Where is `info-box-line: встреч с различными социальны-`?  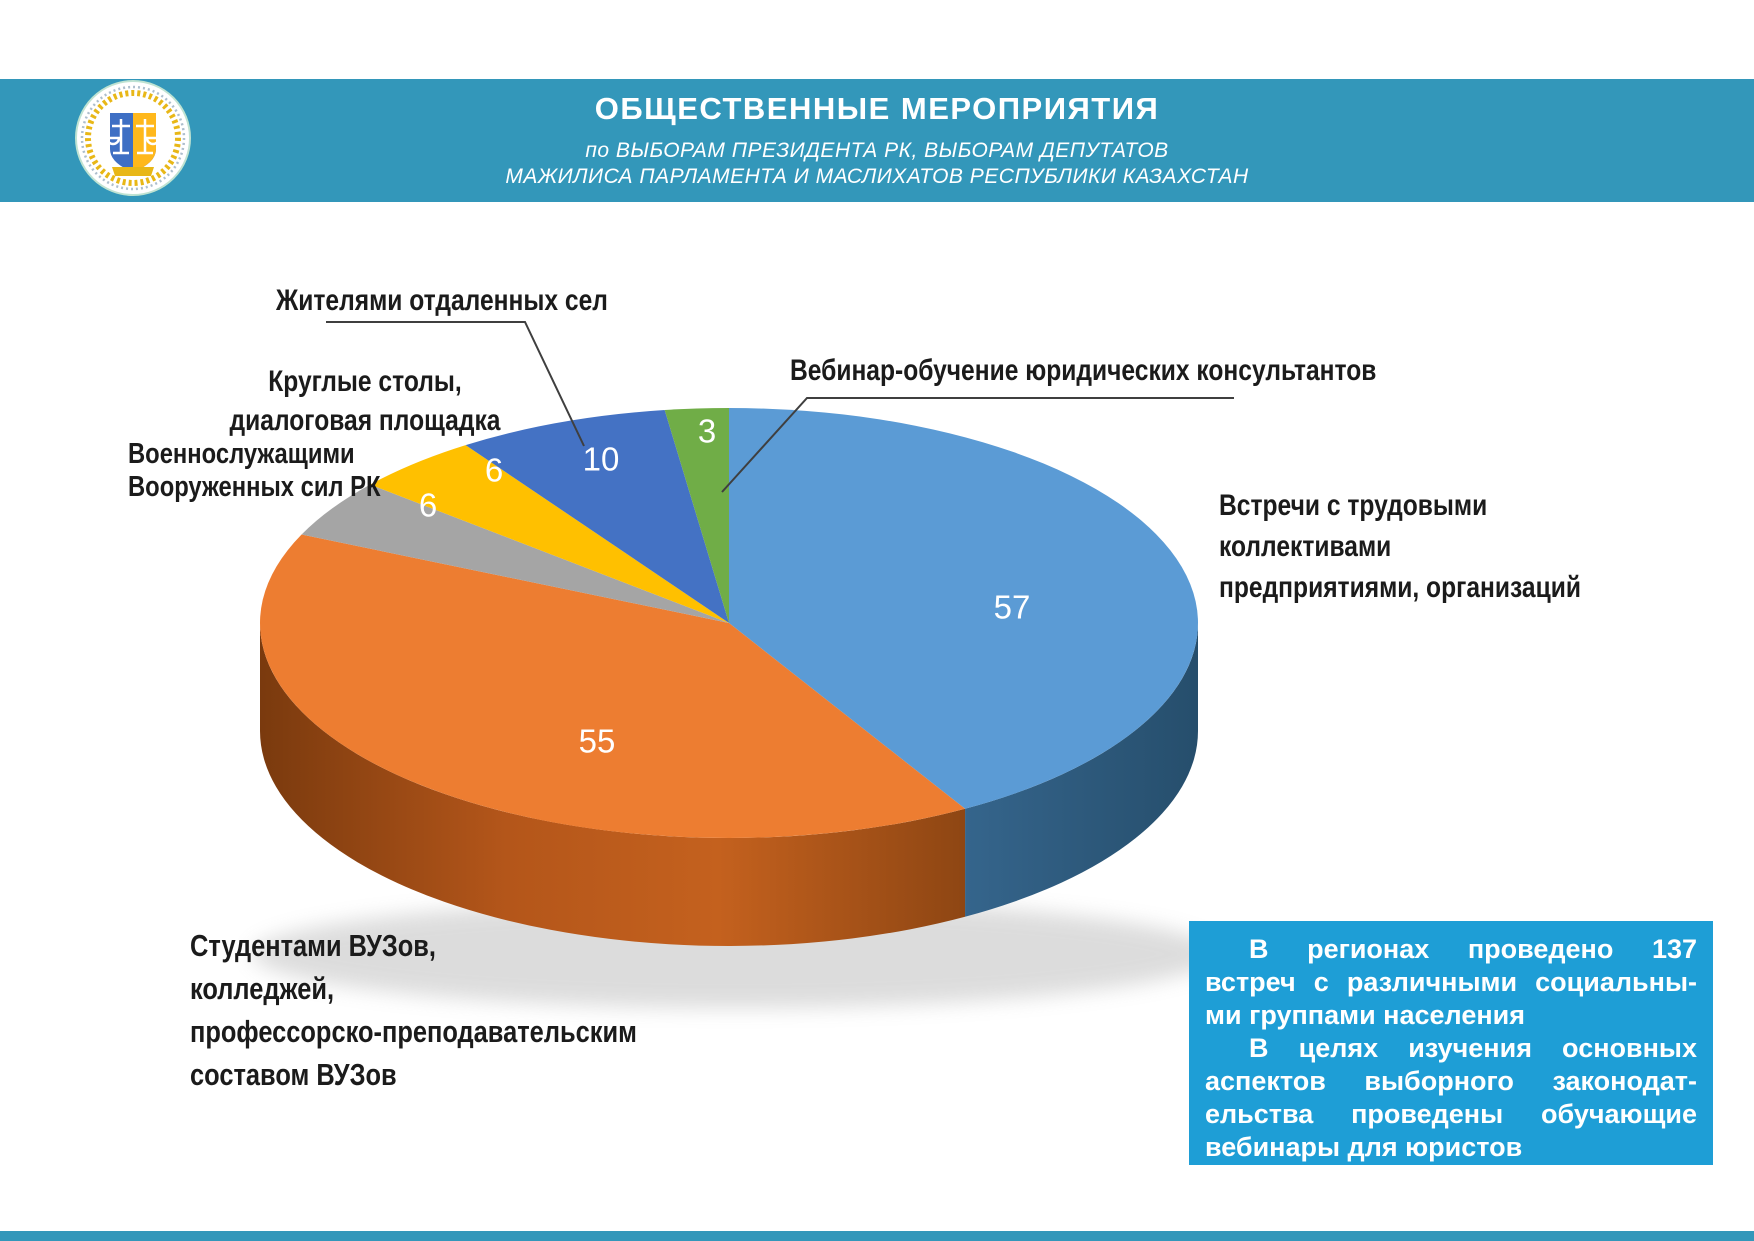
info-box-line: встреч с различными социальны- is located at coordinates (1451, 982).